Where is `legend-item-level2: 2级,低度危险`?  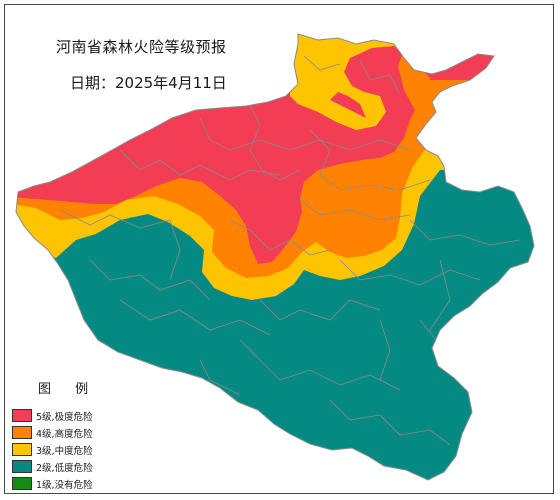
legend-item-level2: 2级,低度危险 is located at coordinates (82, 466).